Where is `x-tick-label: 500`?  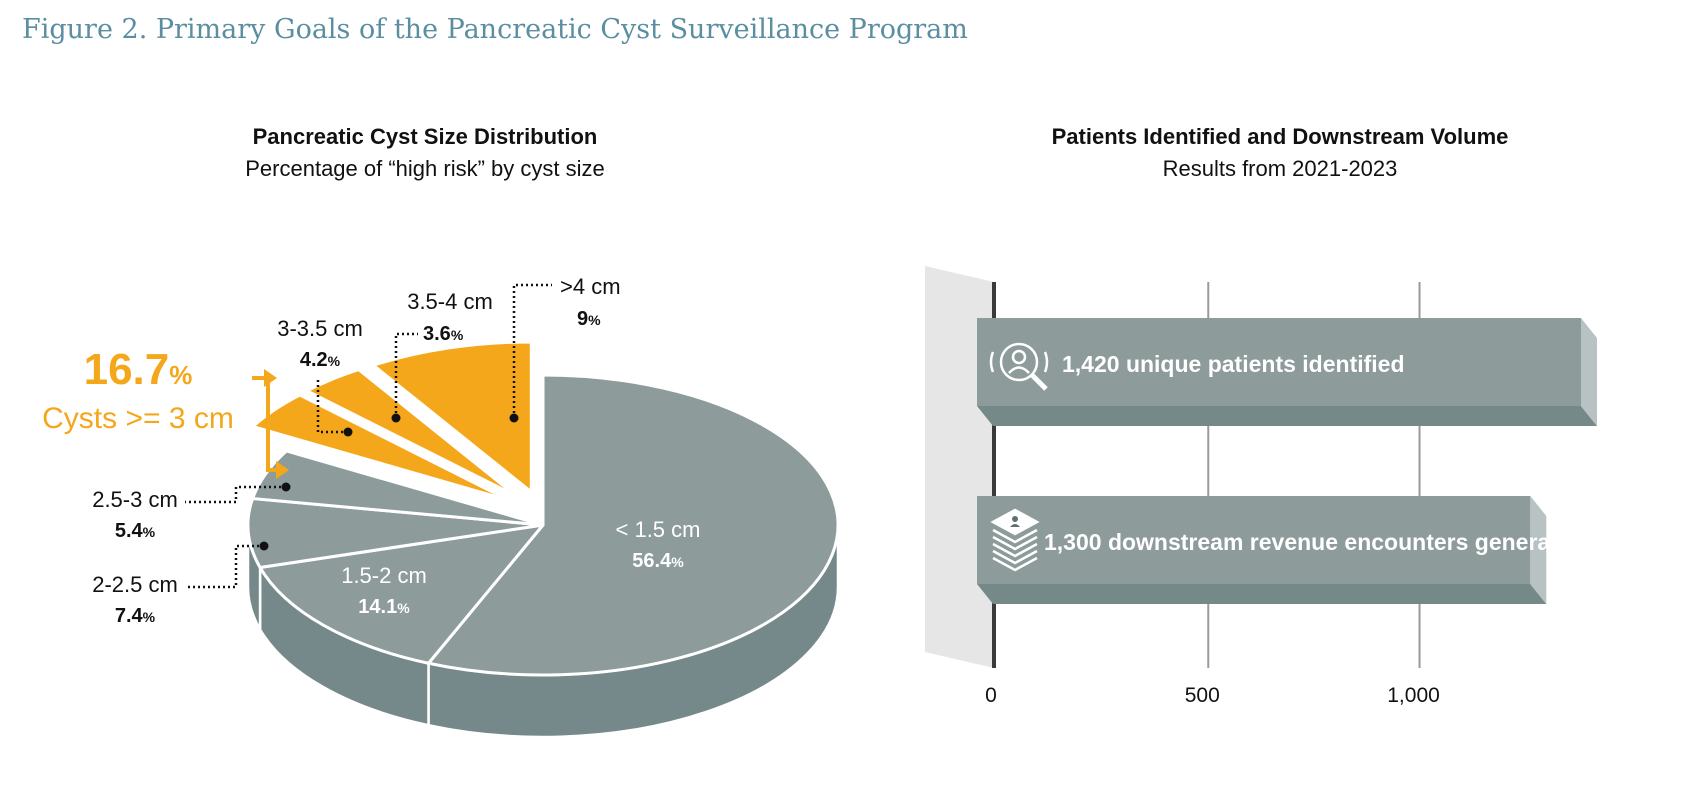
x-tick-label: 500 is located at coordinates (1202, 695).